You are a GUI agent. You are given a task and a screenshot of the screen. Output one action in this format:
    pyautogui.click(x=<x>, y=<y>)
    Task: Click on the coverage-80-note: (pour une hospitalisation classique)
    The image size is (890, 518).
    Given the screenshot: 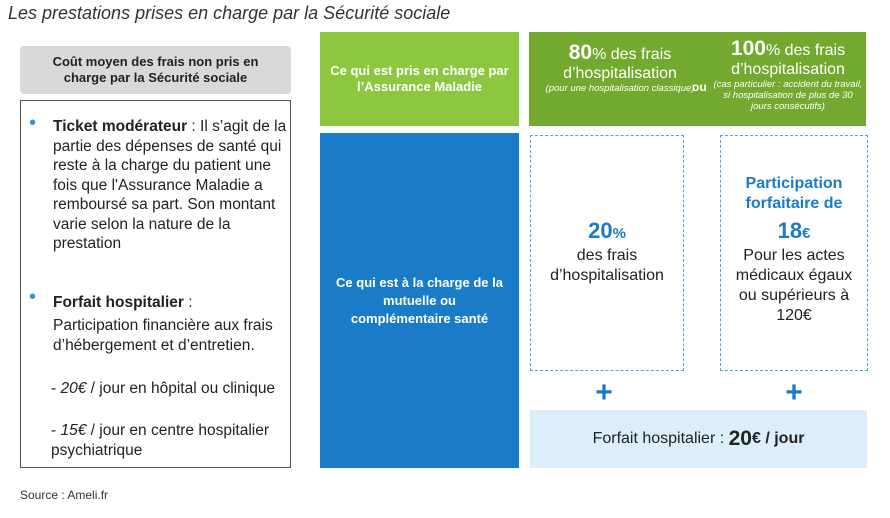 What is the action you would take?
    pyautogui.click(x=620, y=88)
    